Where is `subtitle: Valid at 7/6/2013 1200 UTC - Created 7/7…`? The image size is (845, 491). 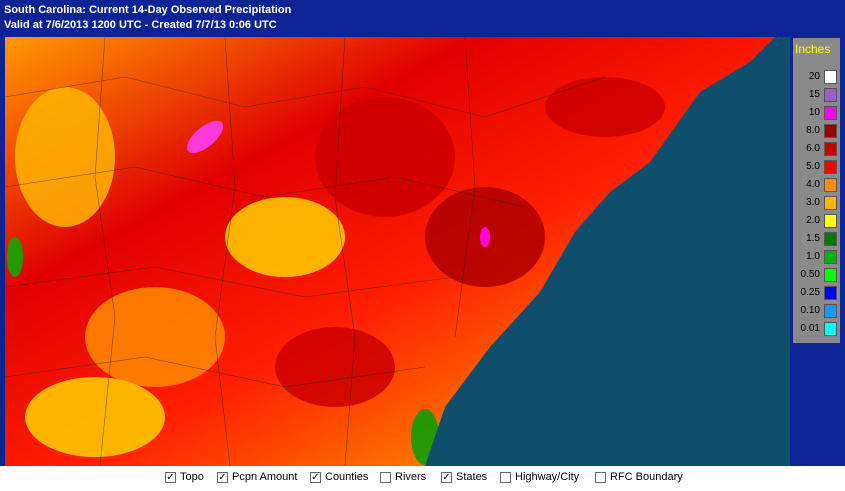
subtitle: Valid at 7/6/2013 1200 UTC - Created 7/7… is located at coordinates (140, 25).